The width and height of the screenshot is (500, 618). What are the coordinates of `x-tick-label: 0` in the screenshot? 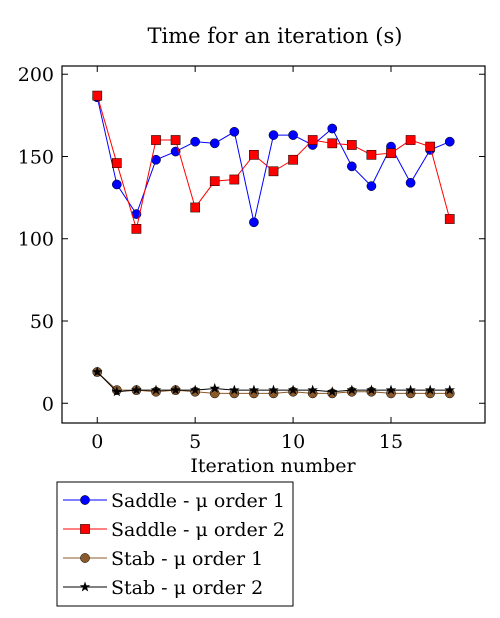 It's located at (97, 442).